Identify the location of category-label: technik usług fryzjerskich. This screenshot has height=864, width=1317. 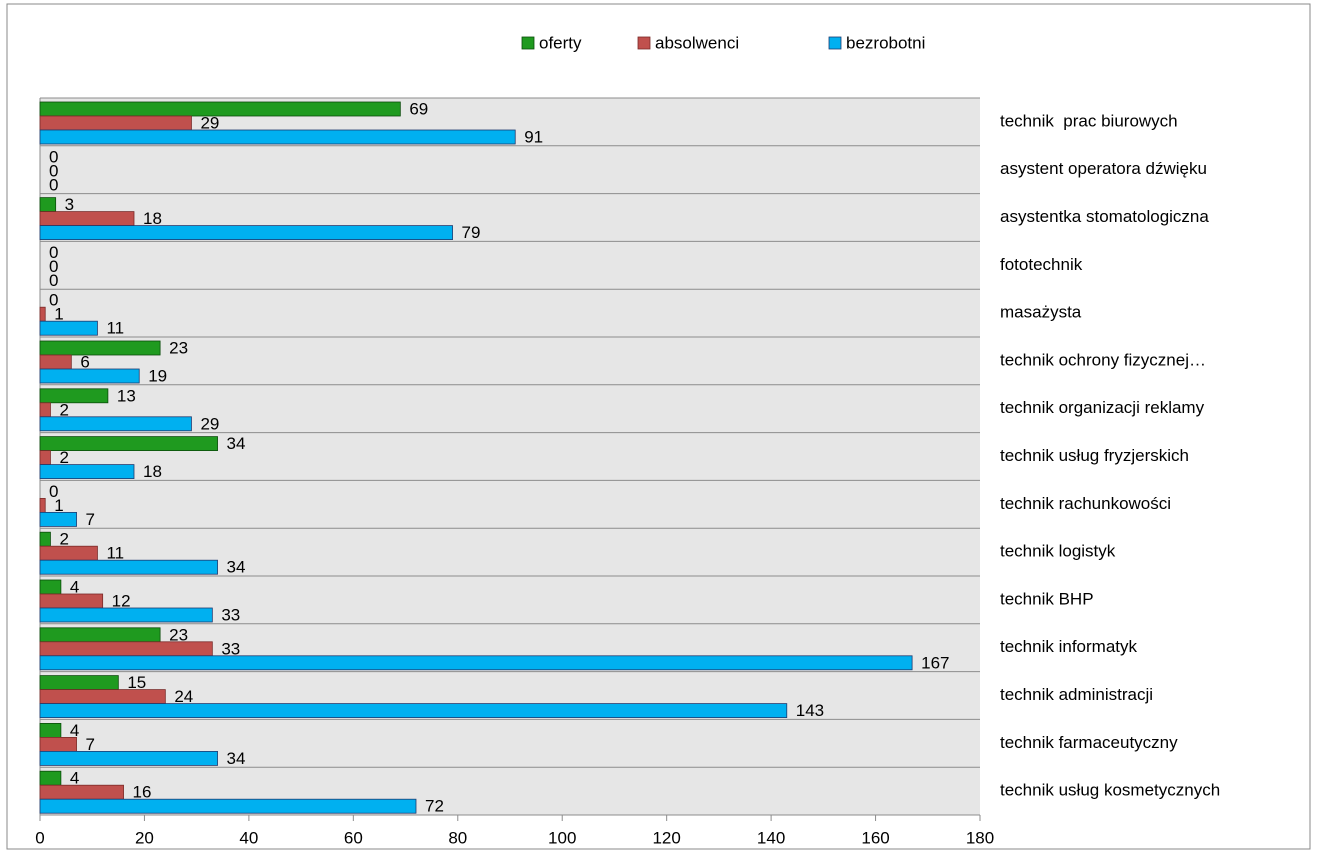
(1094, 455).